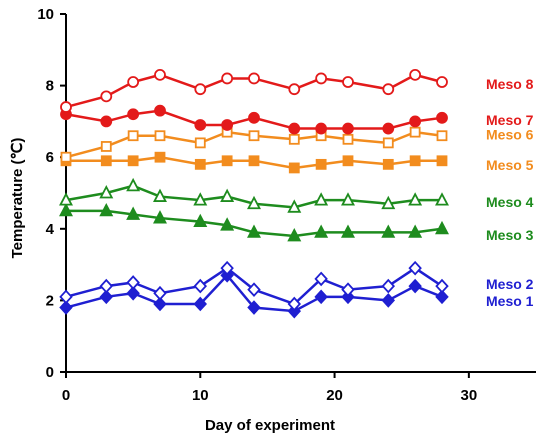 The image size is (559, 436). What do you see at coordinates (469, 395) in the screenshot?
I see `x-tick-label: 30` at bounding box center [469, 395].